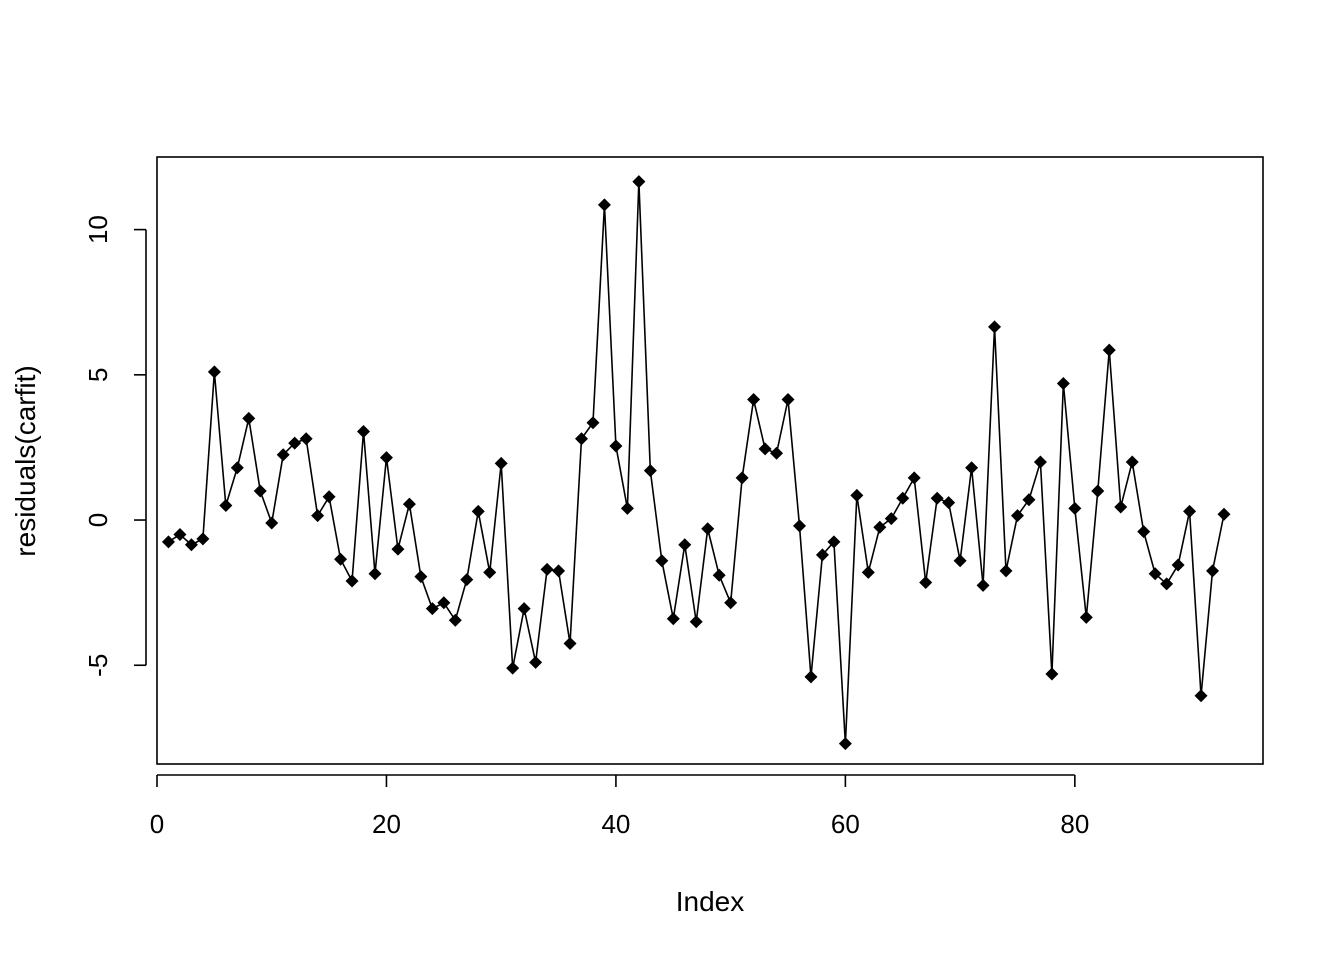 The width and height of the screenshot is (1344, 960). Describe the element at coordinates (619, 806) in the screenshot. I see `x-axis: 0 20 40 60 80` at that location.